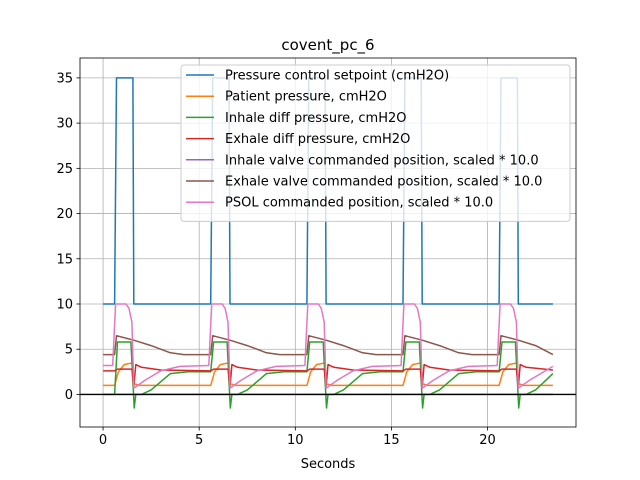  I want to click on legend-entry-3: Inhale diff pressure, cmH2O, so click(315, 118).